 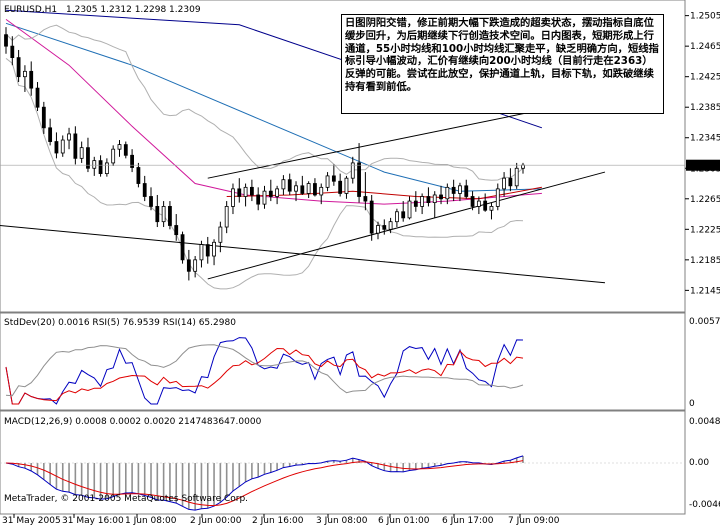 What do you see at coordinates (705, 47) in the screenshot?
I see `price-ytick-label: 1.2465` at bounding box center [705, 47].